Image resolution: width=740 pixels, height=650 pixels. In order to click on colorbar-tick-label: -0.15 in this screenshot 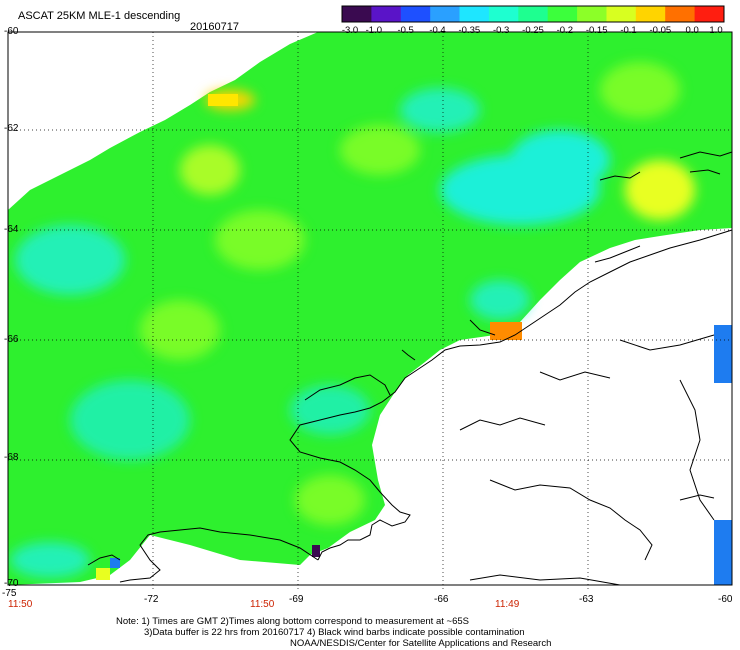, I will do `click(597, 30)`.